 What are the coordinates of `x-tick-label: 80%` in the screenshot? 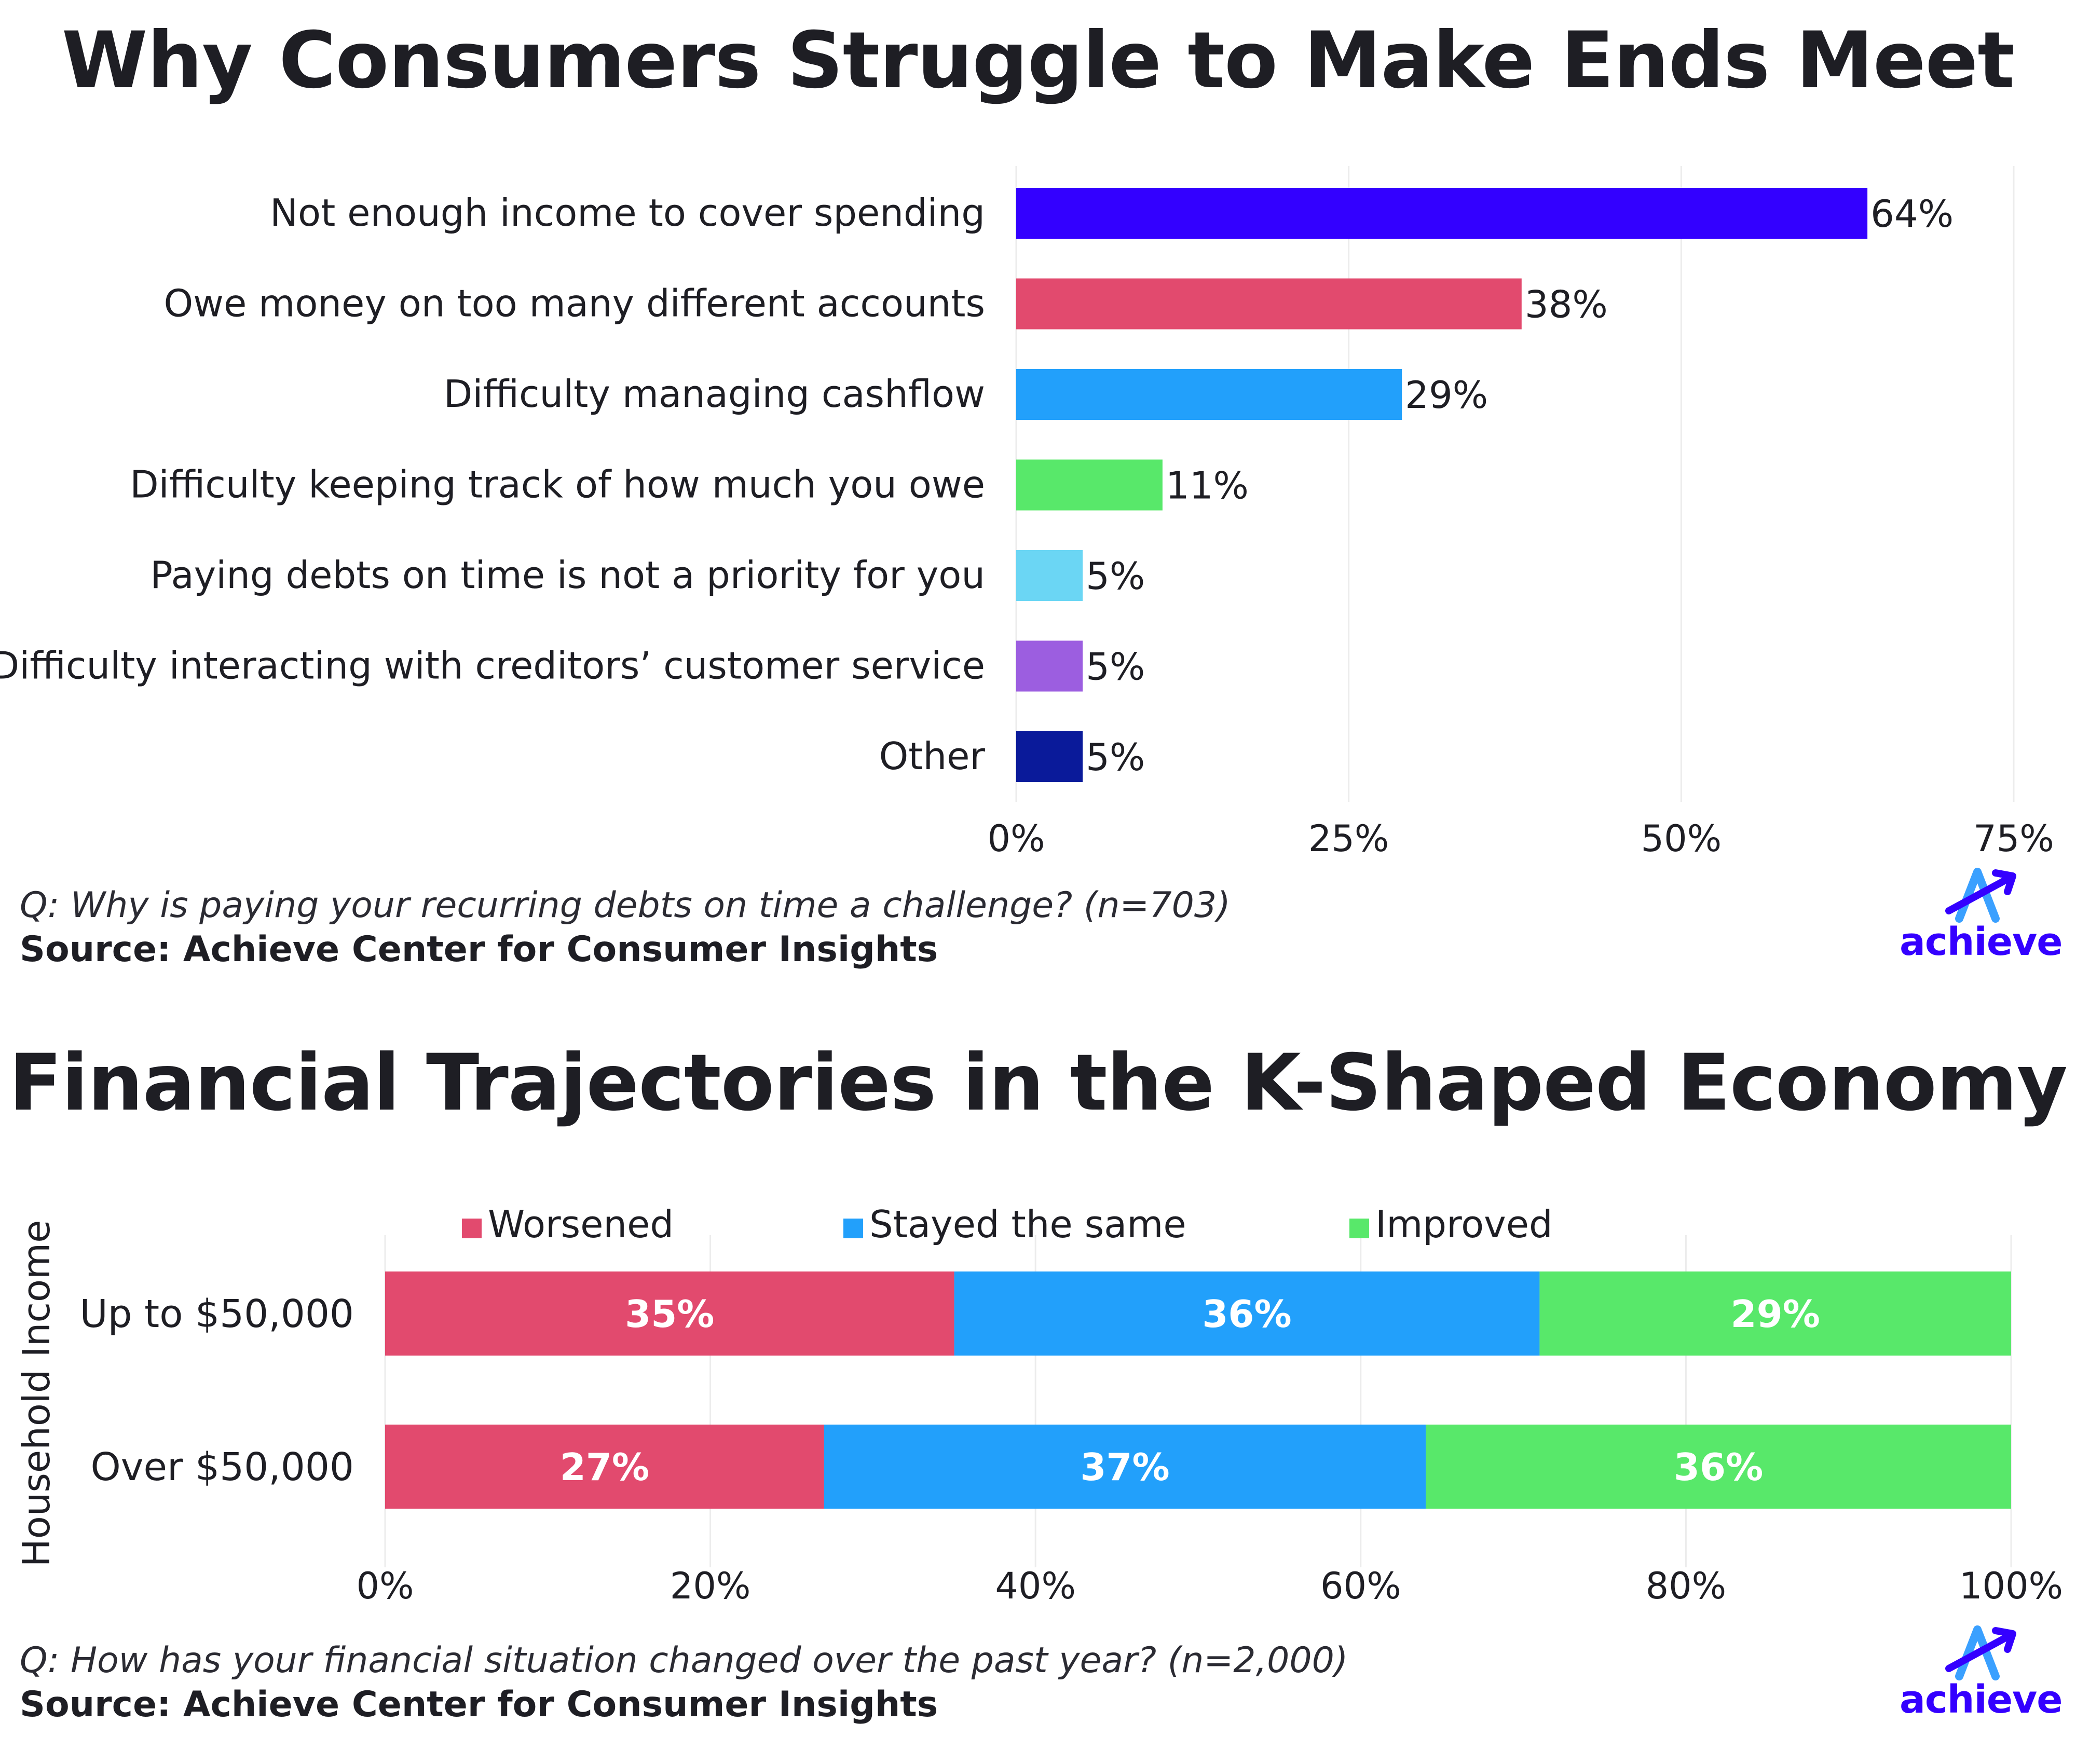 It's located at (1686, 1586).